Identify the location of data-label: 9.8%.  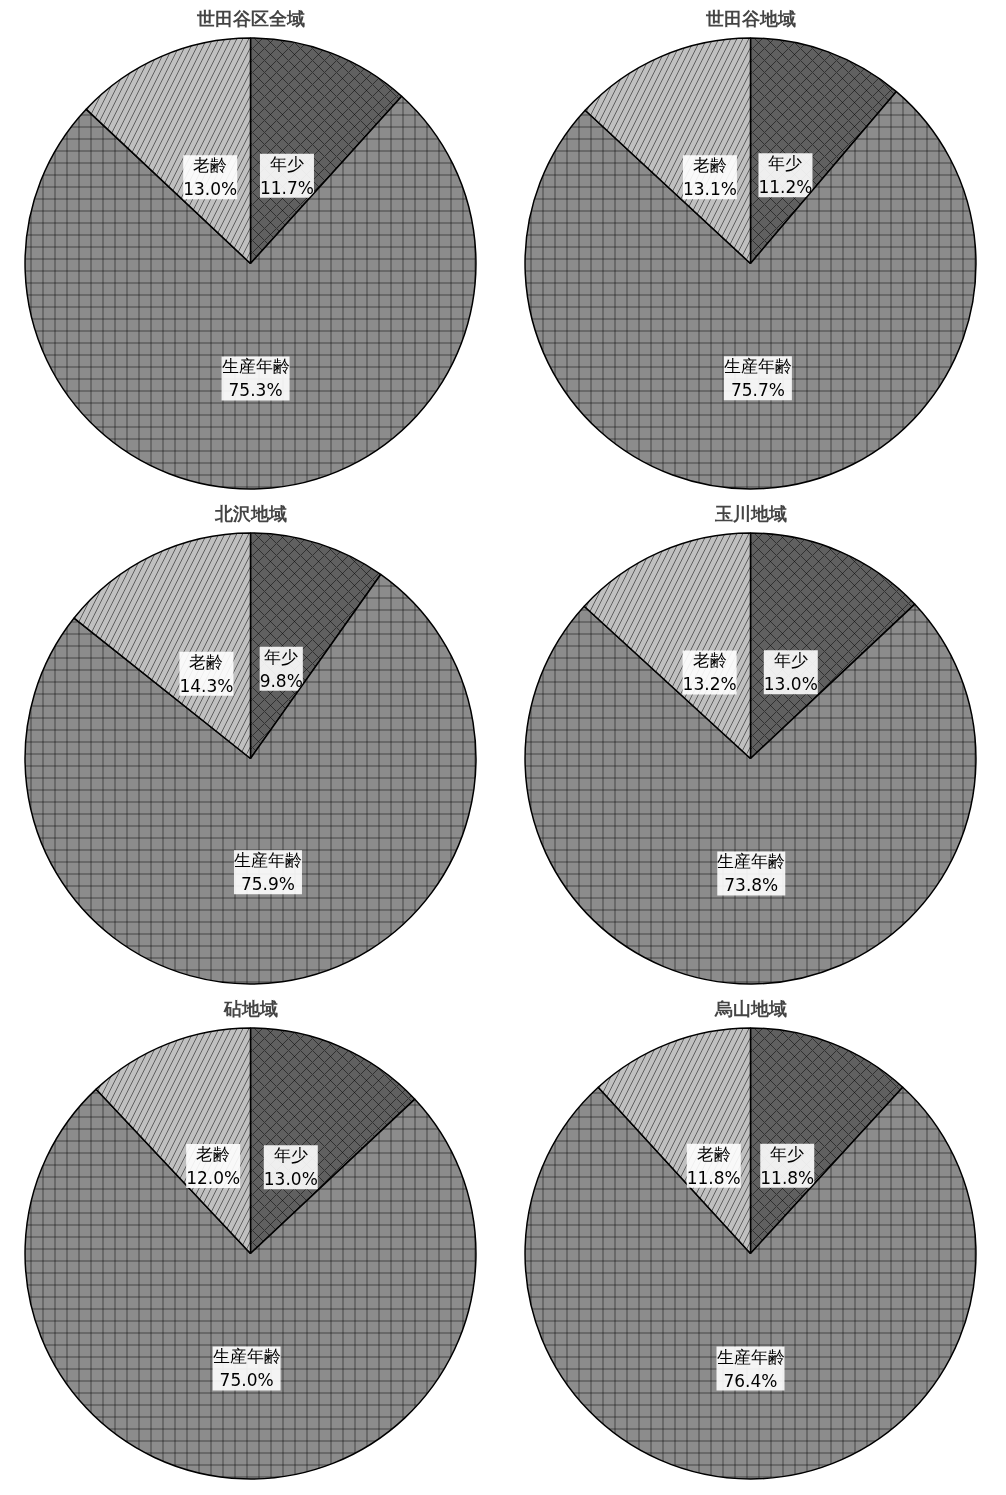
(281, 680).